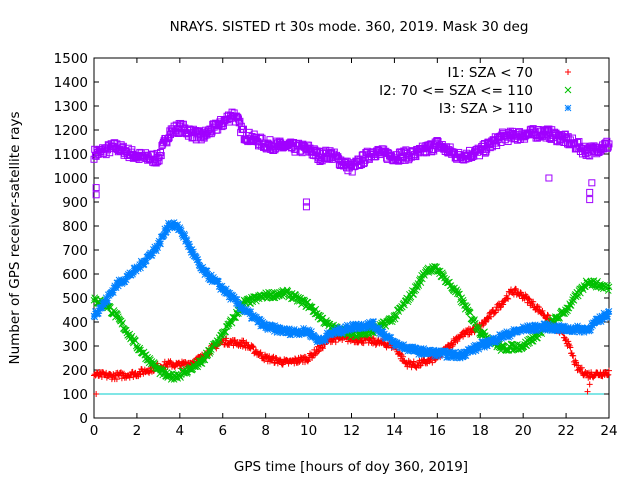  What do you see at coordinates (71, 131) in the screenshot?
I see `y-tick-label: 1200` at bounding box center [71, 131].